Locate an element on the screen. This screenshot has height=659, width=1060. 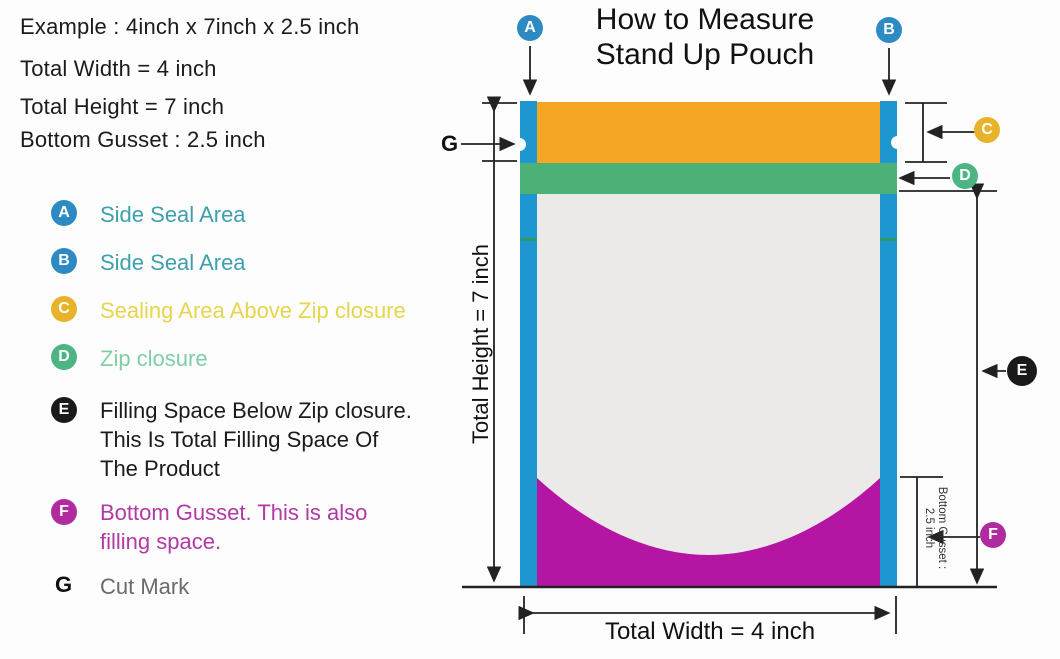
bottom-gusset-area is located at coordinates (708, 533).